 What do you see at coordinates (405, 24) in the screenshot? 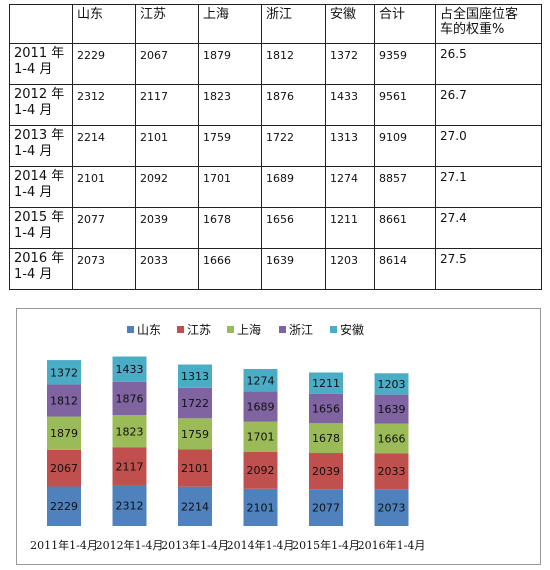
I see `header-cell: 合计` at bounding box center [405, 24].